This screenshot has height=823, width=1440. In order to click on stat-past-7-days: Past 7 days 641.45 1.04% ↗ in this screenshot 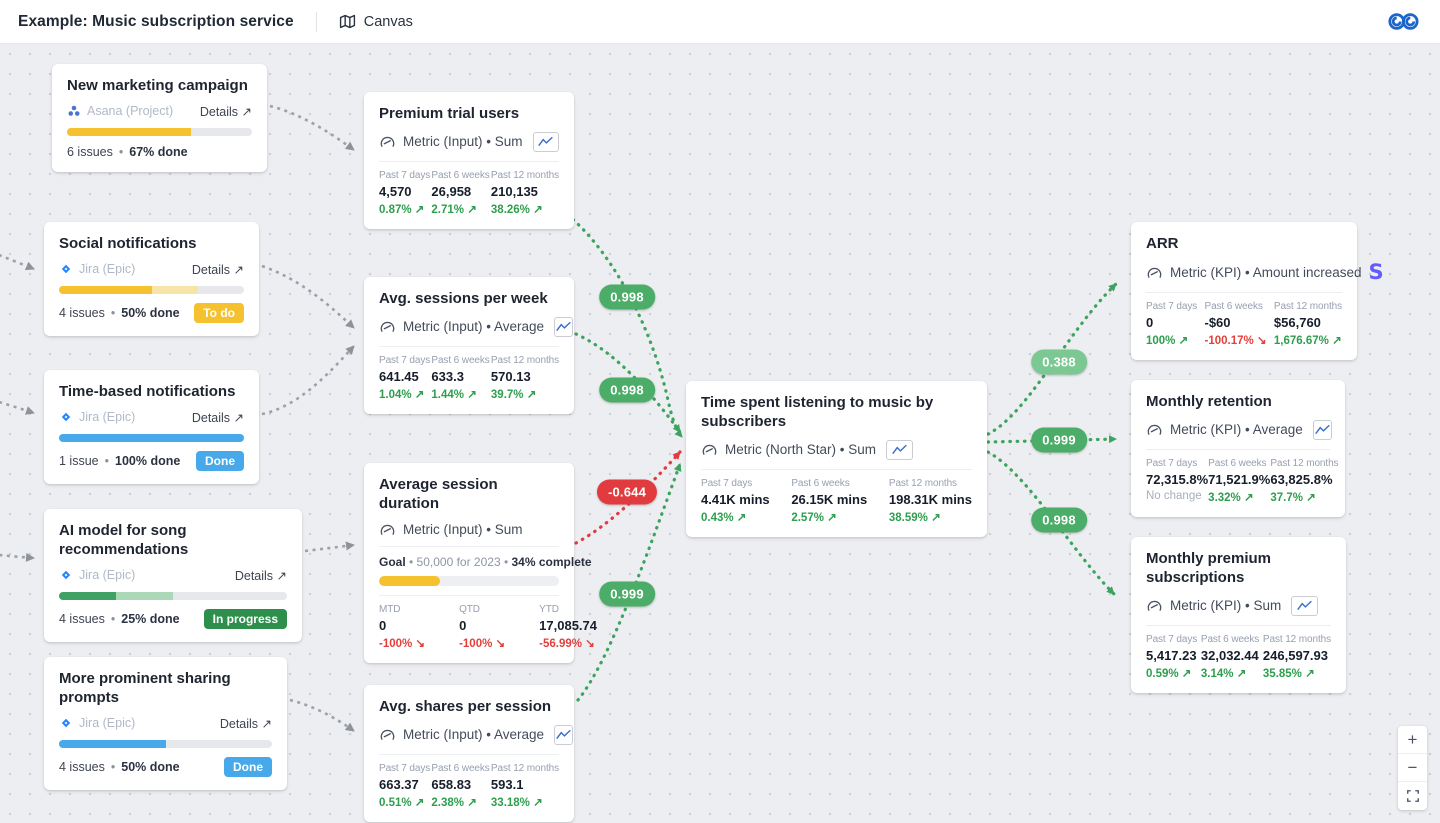, I will do `click(405, 377)`.